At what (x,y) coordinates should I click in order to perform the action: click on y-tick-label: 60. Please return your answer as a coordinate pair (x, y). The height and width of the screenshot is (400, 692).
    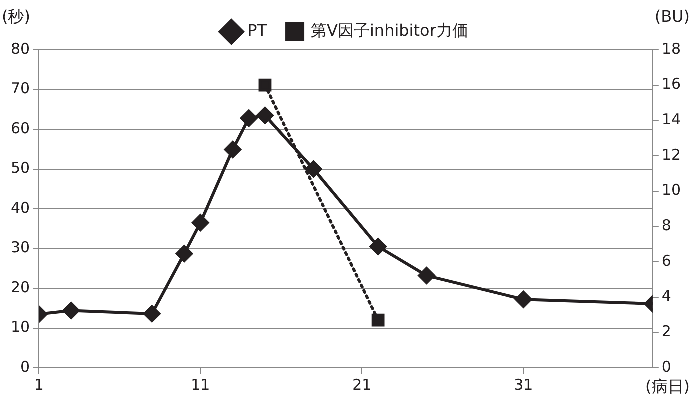
    Looking at the image, I should click on (20, 128).